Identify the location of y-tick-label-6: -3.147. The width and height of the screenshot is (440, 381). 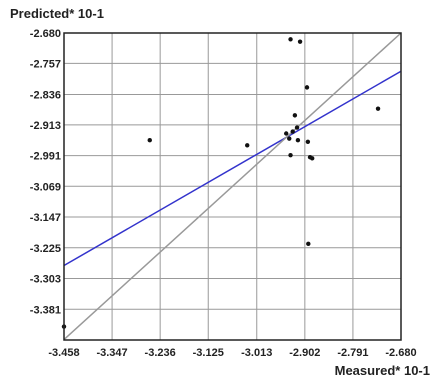
(45, 218).